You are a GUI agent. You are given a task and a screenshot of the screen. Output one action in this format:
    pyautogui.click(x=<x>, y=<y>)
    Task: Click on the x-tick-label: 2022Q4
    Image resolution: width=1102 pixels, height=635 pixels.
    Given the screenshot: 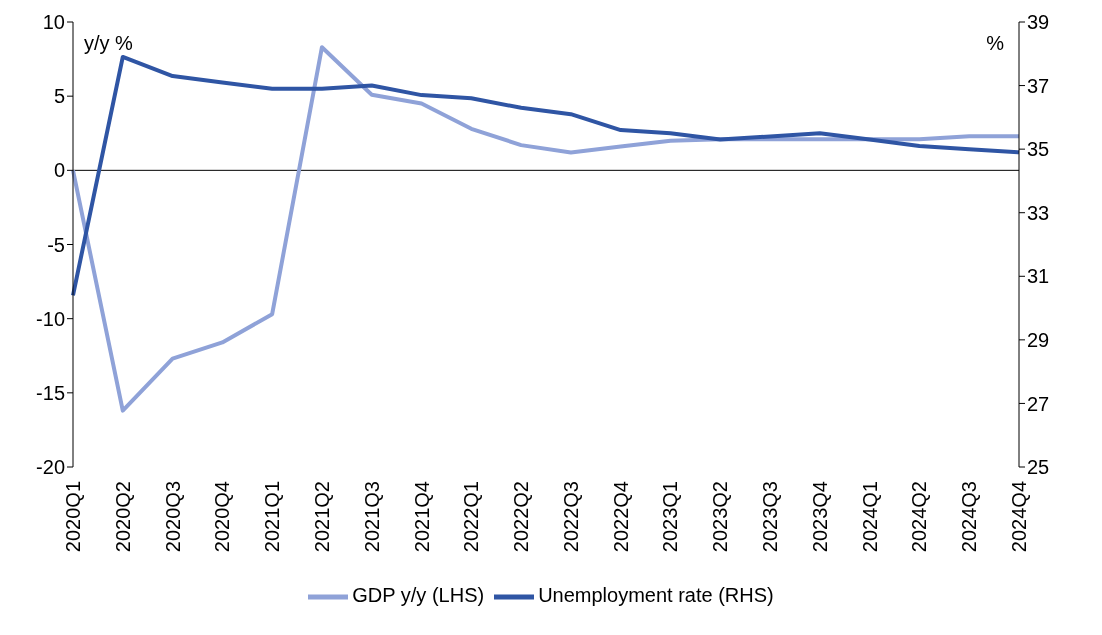 What is the action you would take?
    pyautogui.click(x=620, y=517)
    